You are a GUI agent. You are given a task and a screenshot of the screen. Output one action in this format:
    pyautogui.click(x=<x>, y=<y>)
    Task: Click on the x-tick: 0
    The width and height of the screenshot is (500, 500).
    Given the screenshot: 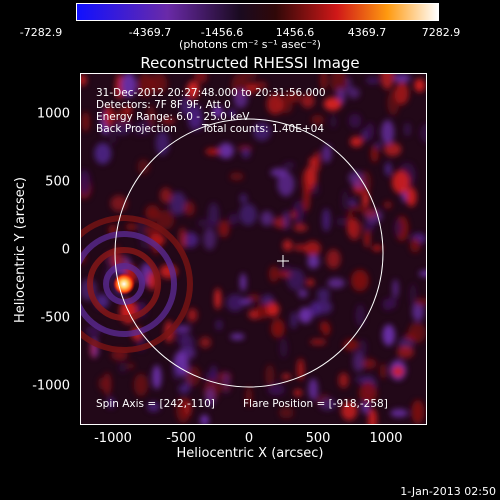 What is the action you would take?
    pyautogui.click(x=249, y=438)
    